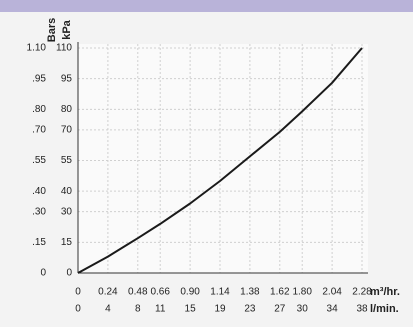 This screenshot has width=413, height=327. Describe the element at coordinates (67, 211) in the screenshot. I see `y-tick-label: 30` at that location.